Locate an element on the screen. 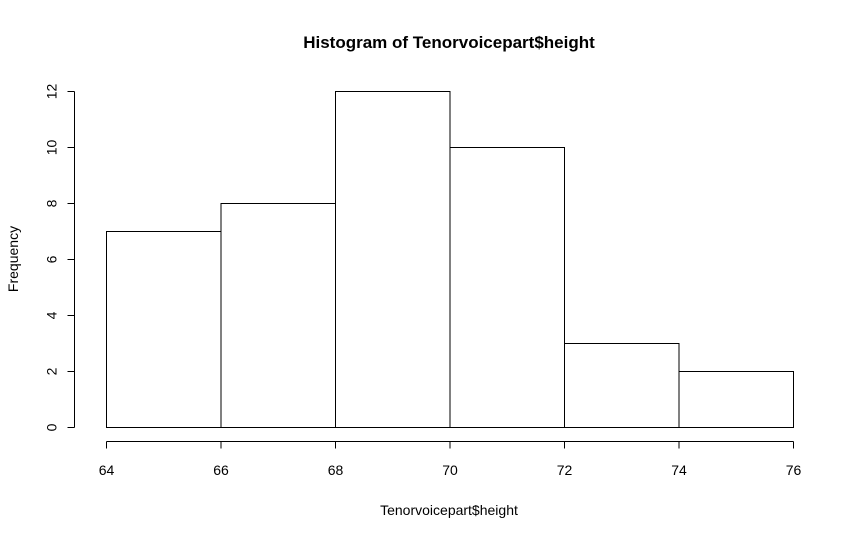  y-tick-label-6: 6 is located at coordinates (52, 259).